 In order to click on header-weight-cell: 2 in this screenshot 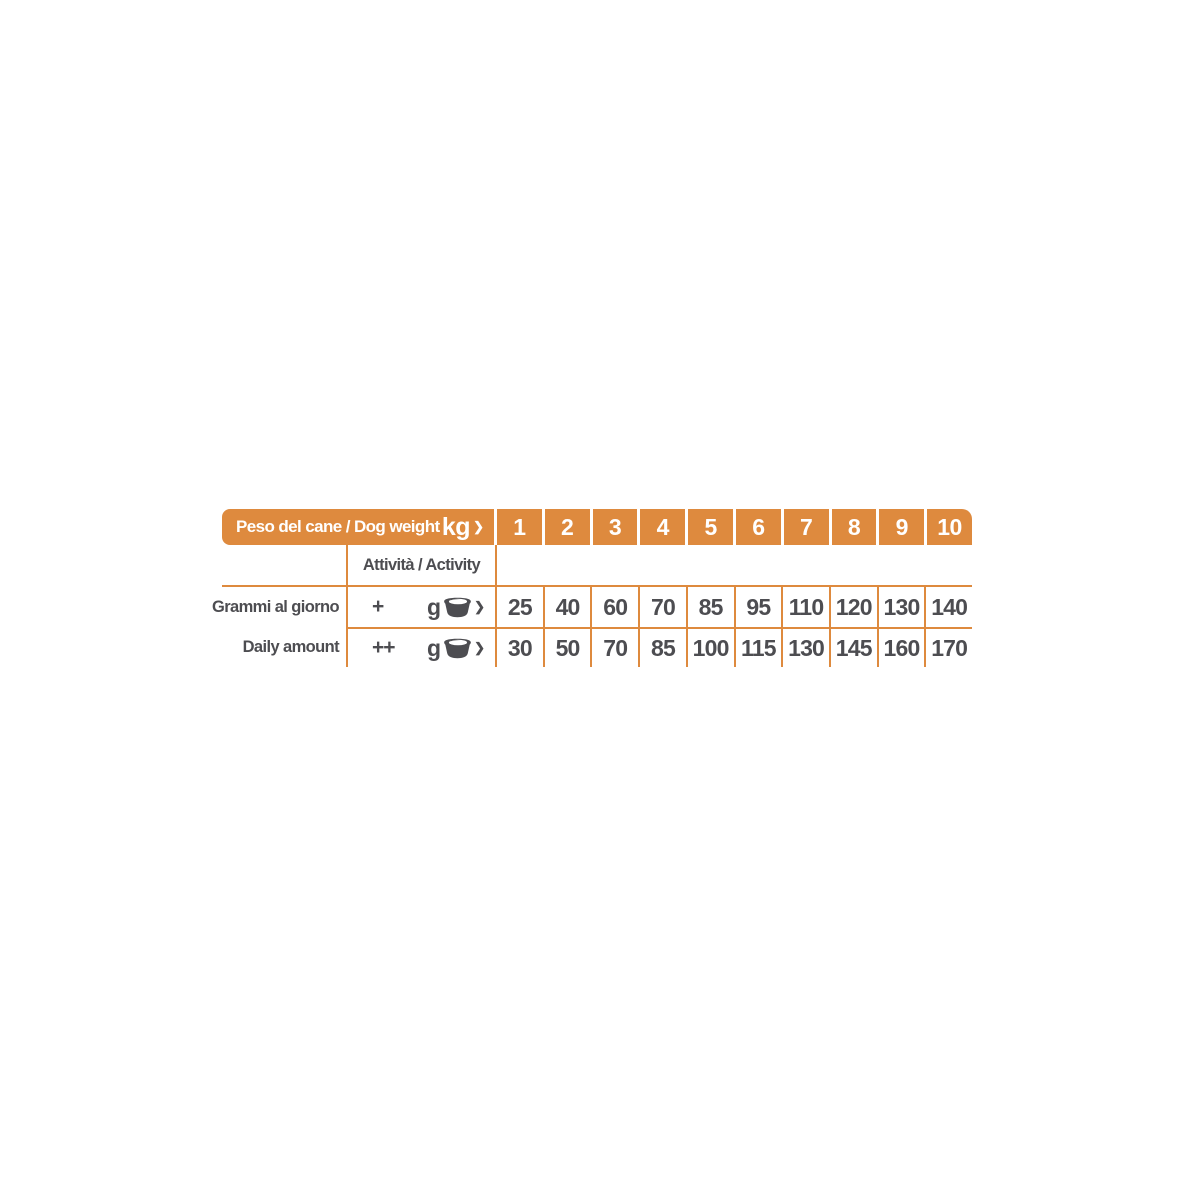, I will do `click(565, 527)`.